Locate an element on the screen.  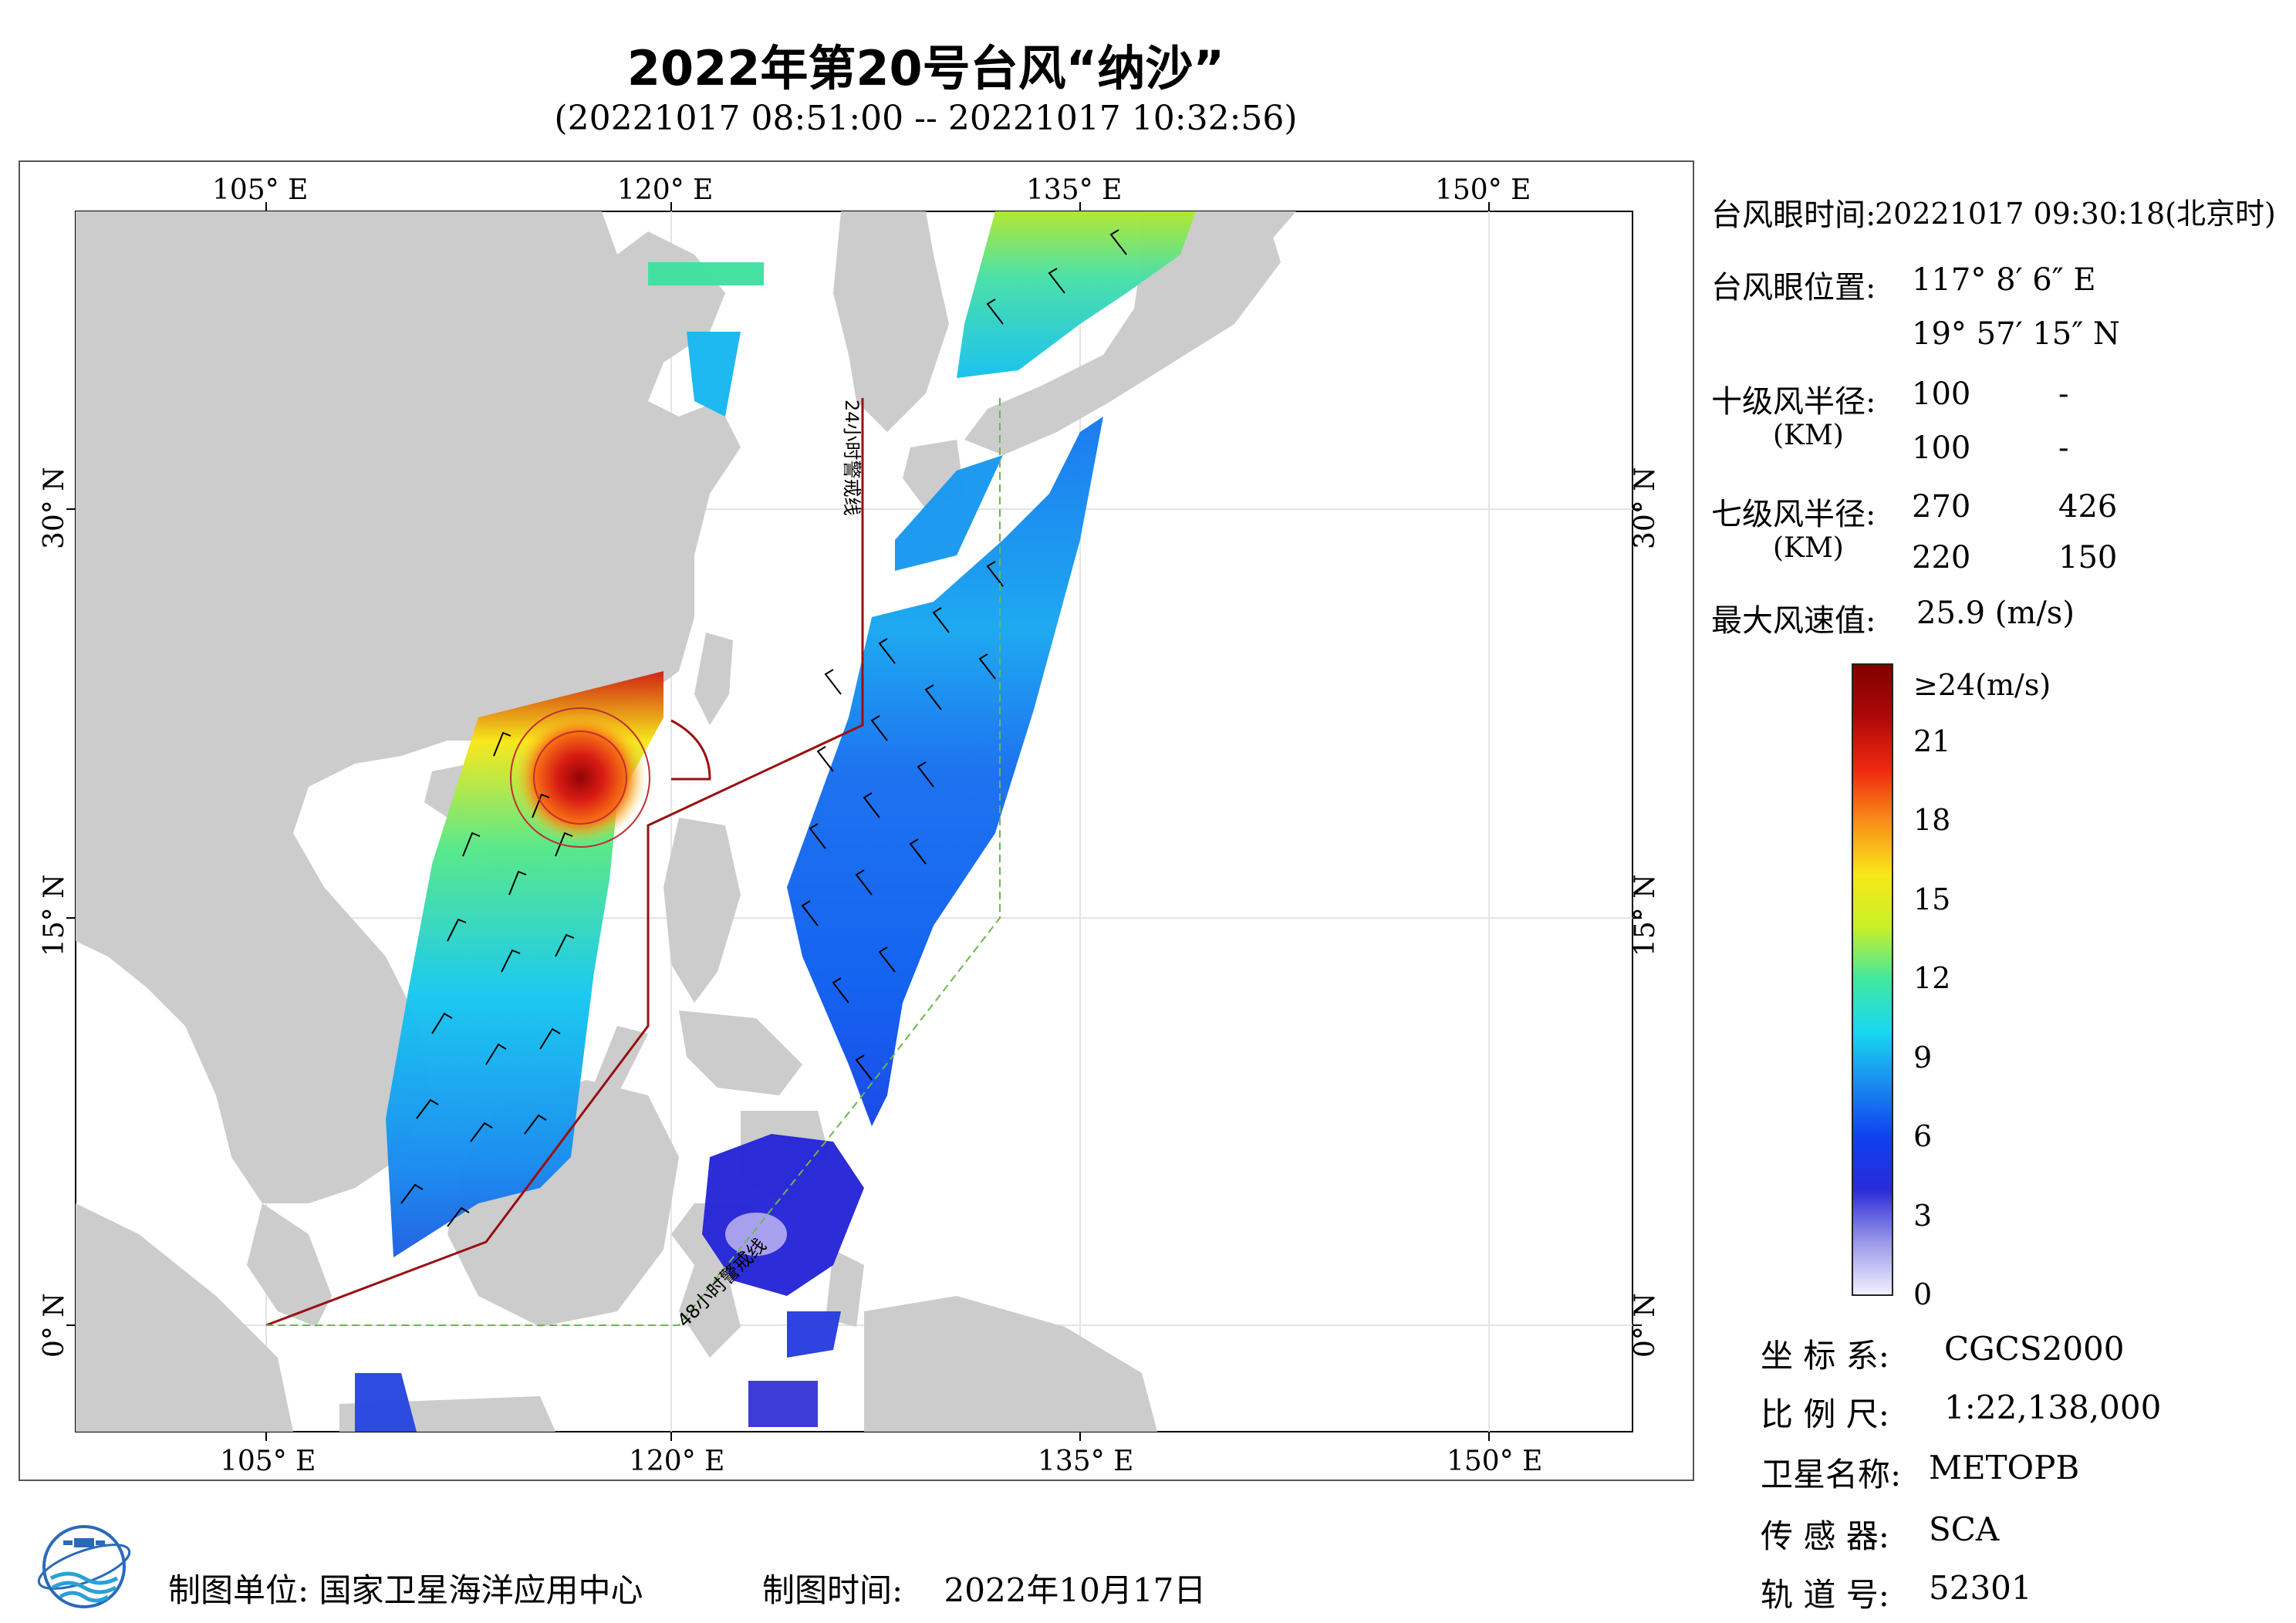
swath-northeast is located at coordinates (1076, 294).